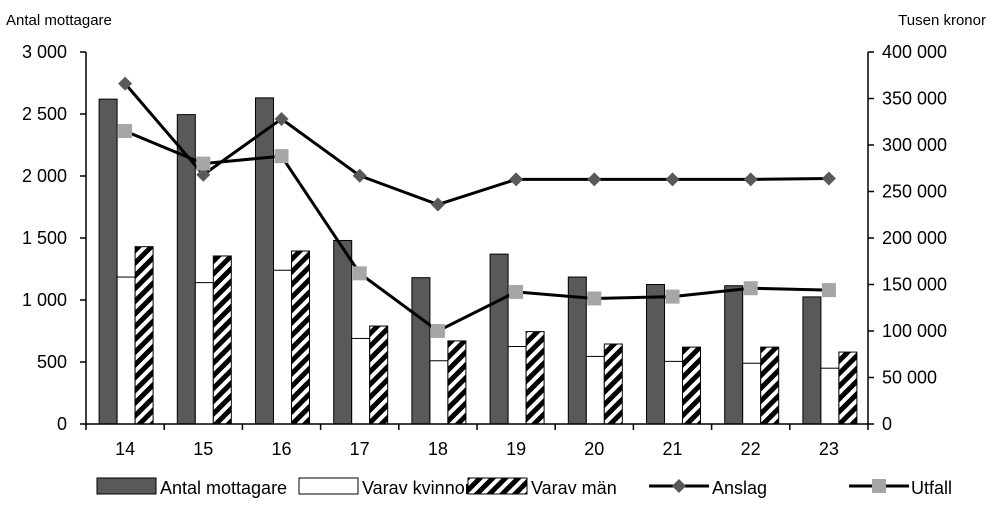 This screenshot has height=509, width=992. Describe the element at coordinates (879, 486) in the screenshot. I see `legend-marker-square` at that location.